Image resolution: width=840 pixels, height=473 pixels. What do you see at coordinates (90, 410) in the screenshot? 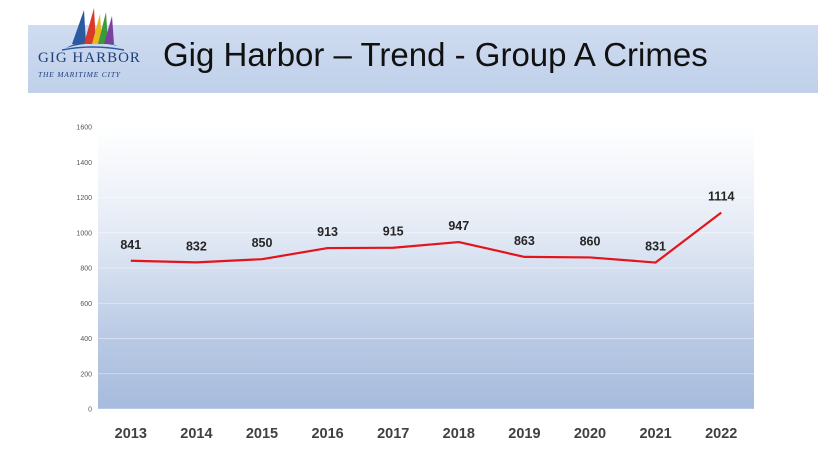
I see `y-tick-label-0: 0` at bounding box center [90, 410].